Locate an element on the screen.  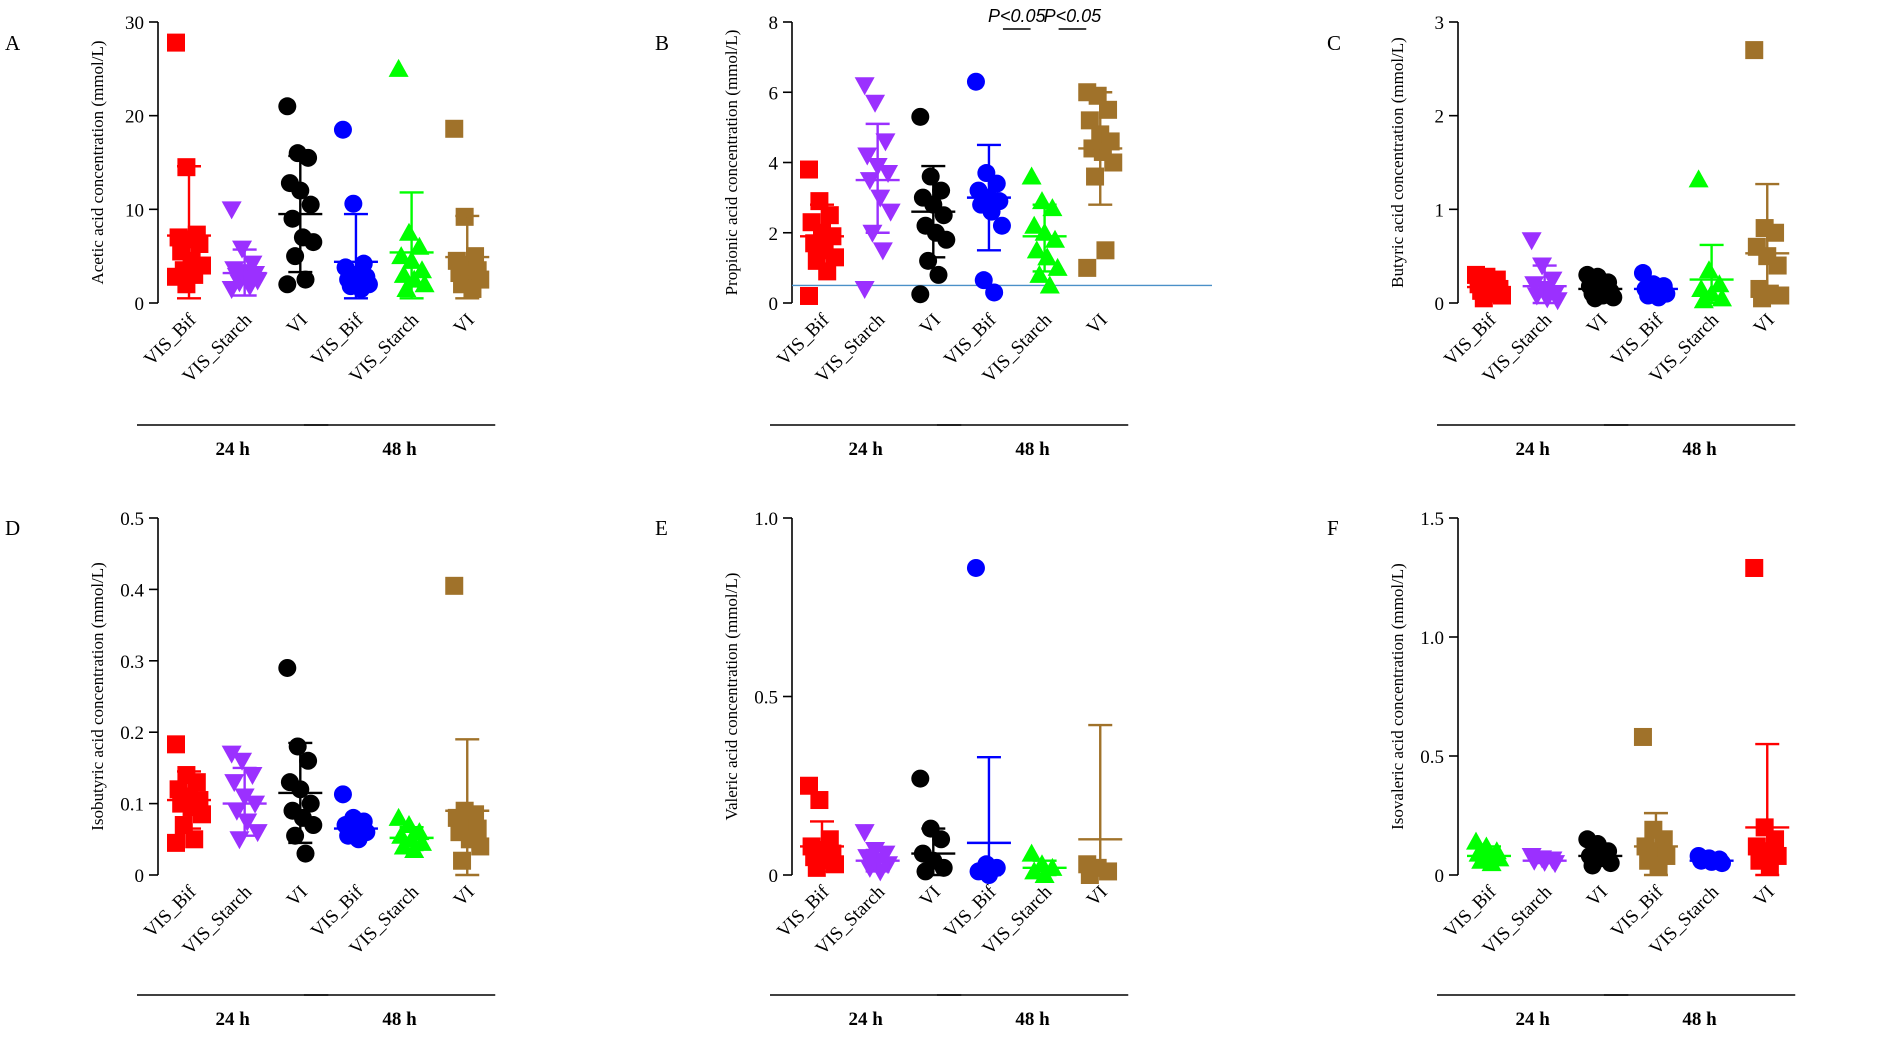
significance-label: P<0.05 is located at coordinates (1073, 16).